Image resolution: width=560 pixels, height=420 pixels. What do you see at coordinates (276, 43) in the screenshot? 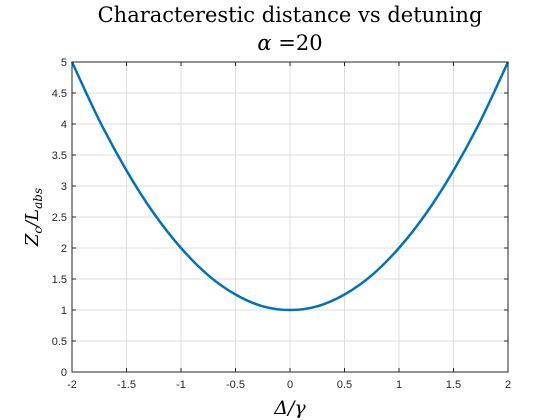
I see `subtitle-prefix: α =` at bounding box center [276, 43].